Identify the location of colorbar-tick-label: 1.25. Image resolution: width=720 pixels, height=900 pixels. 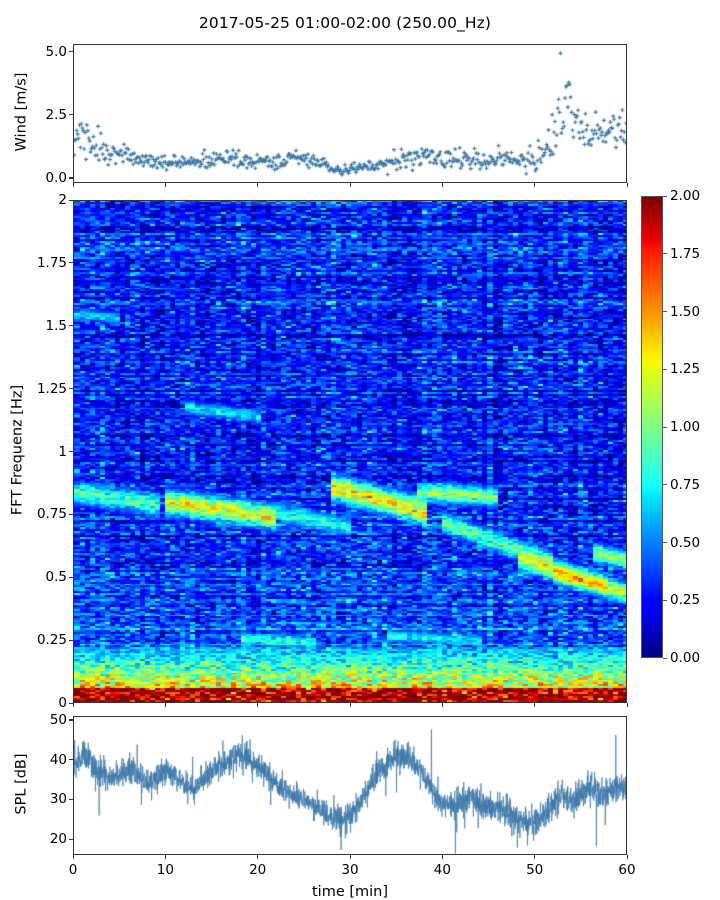
(685, 369).